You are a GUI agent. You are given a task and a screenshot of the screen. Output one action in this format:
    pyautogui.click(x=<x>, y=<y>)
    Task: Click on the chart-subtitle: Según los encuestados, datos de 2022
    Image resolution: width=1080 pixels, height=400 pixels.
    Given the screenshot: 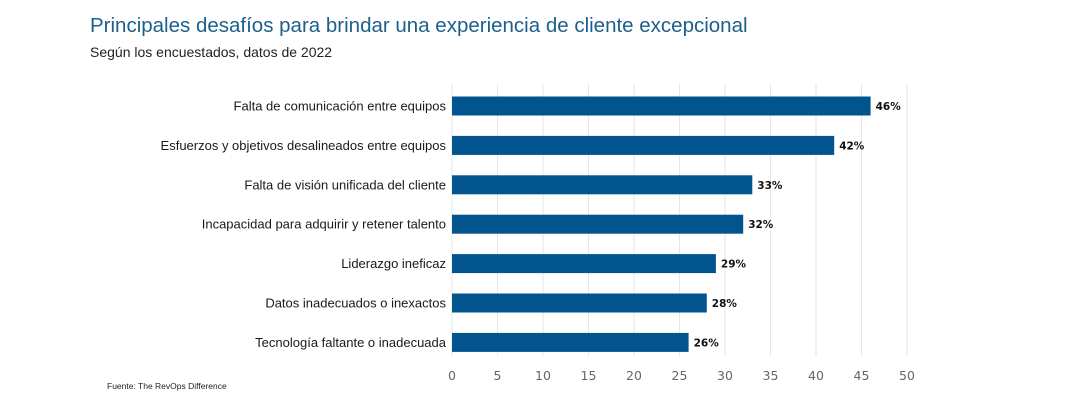 What is the action you would take?
    pyautogui.click(x=211, y=52)
    